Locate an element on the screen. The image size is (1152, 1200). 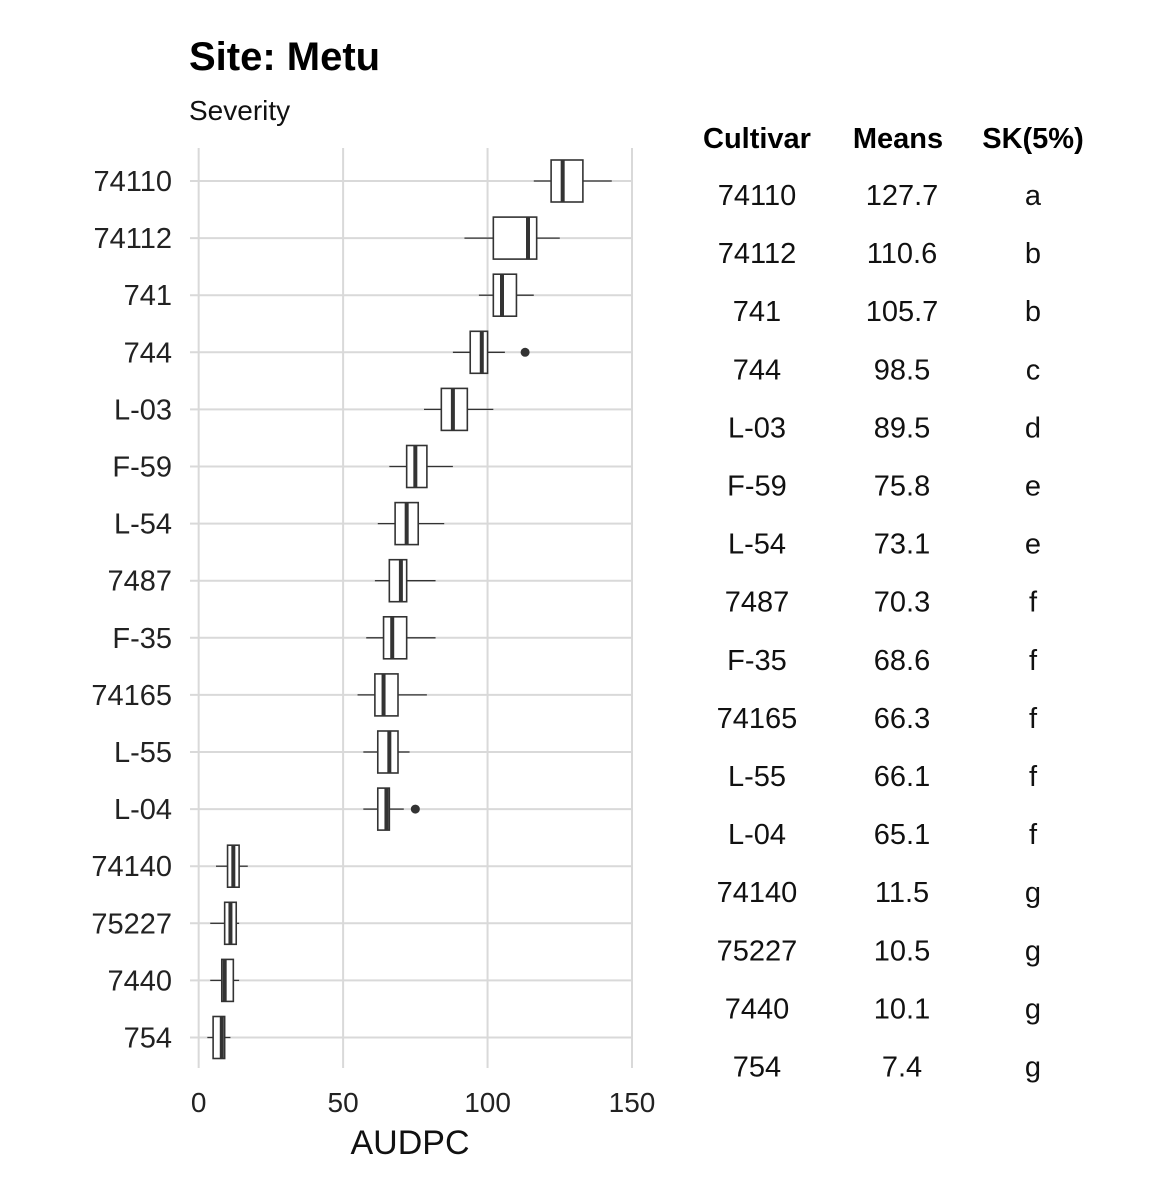
y-tick-label: 754 is located at coordinates (148, 1039).